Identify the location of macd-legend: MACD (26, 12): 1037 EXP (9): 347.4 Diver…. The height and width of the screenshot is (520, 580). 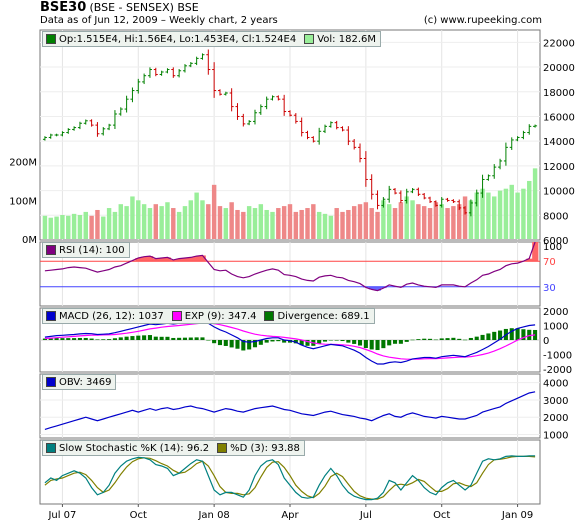
(208, 316).